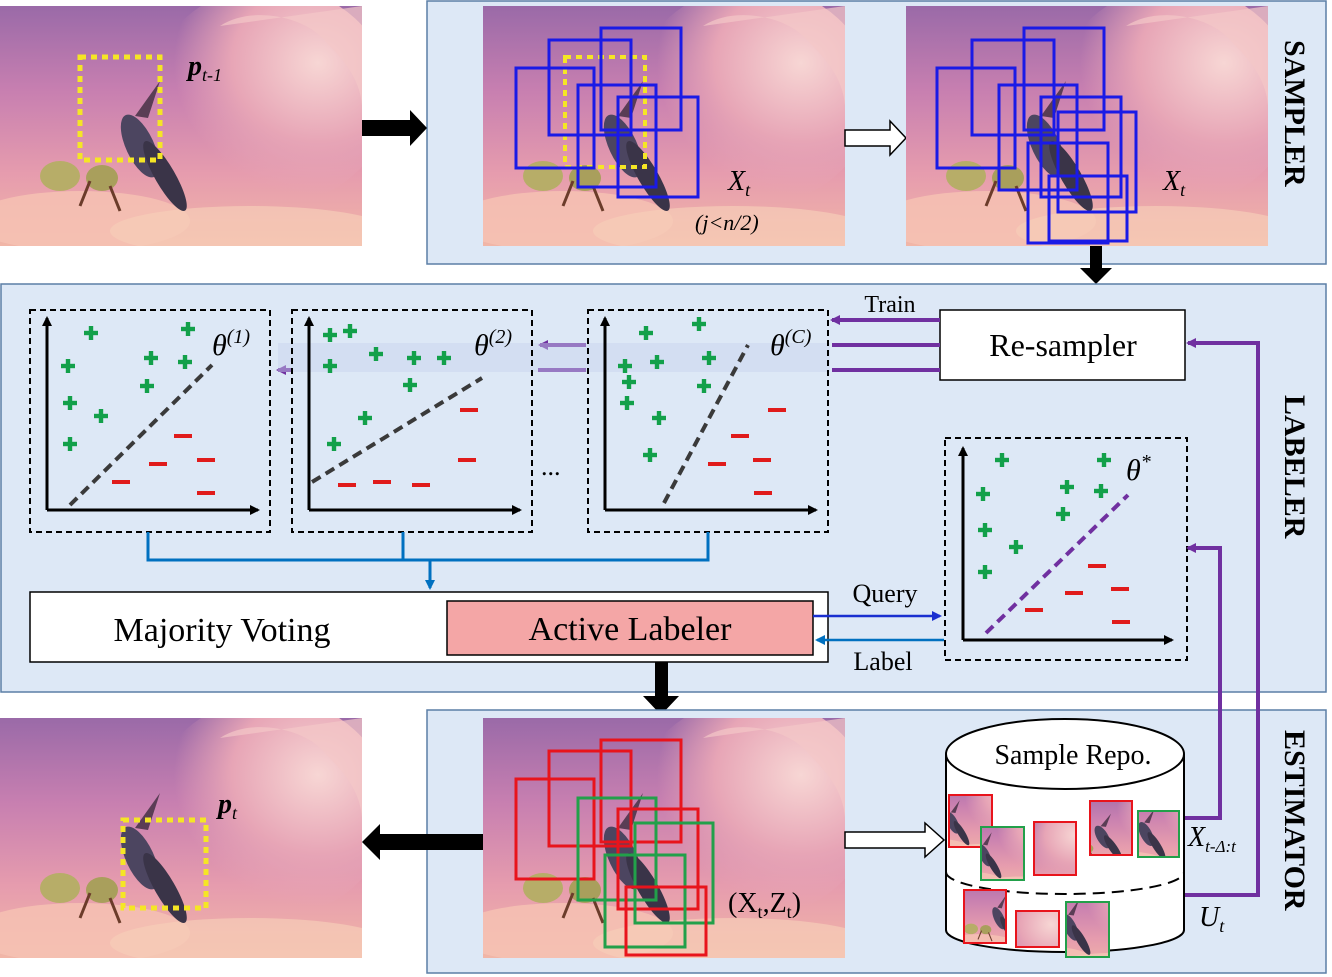 This screenshot has height=977, width=1332. What do you see at coordinates (1064, 876) in the screenshot?
I see `repo-thumbnails` at bounding box center [1064, 876].